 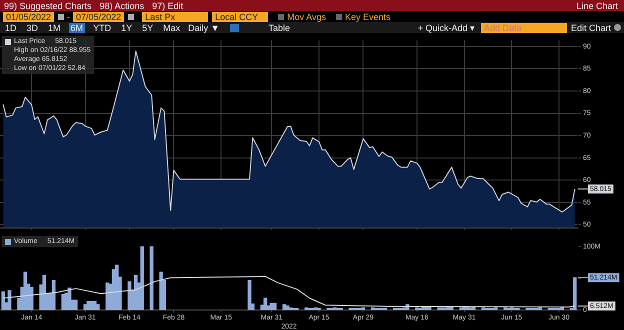 What do you see at coordinates (446, 27) in the screenshot?
I see `text: + Quick-Add ▾` at bounding box center [446, 27].